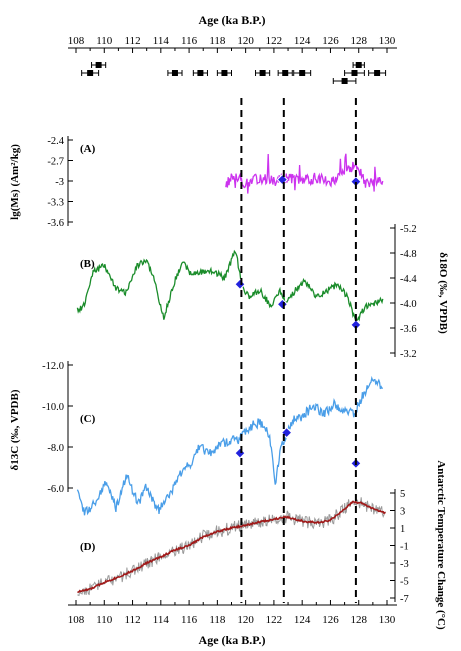 This screenshot has width=461, height=651. What do you see at coordinates (408, 304) in the screenshot?
I see `y-axis-tick-label: -4.0` at bounding box center [408, 304].